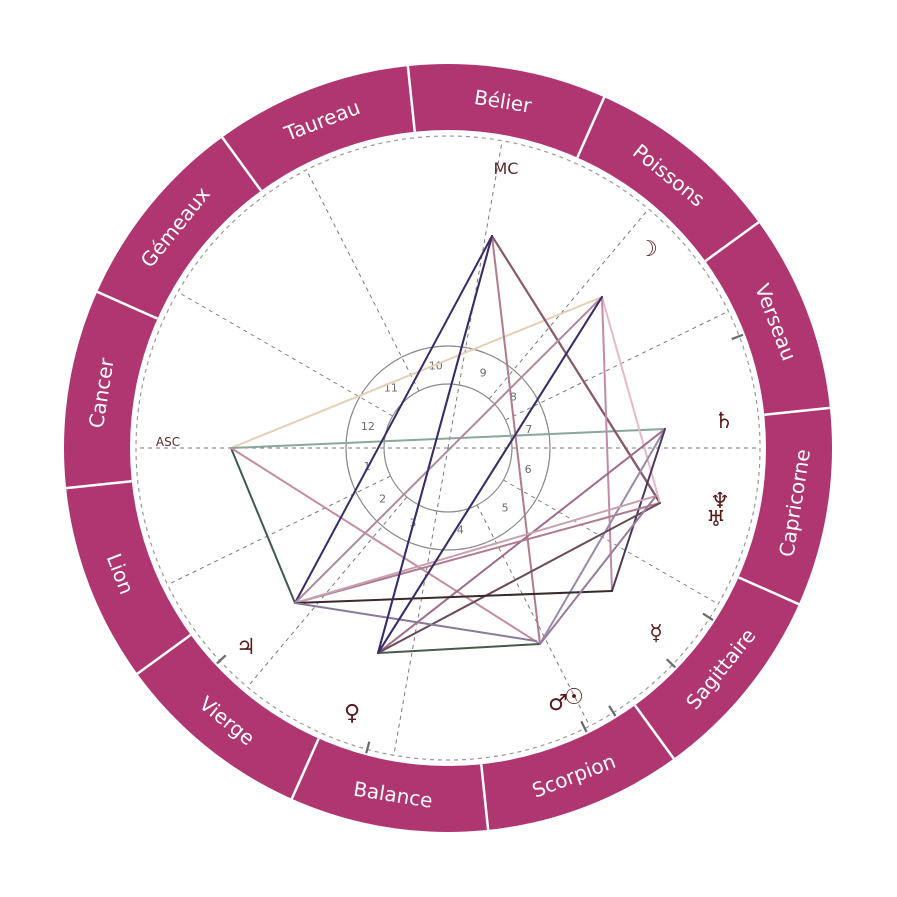 The height and width of the screenshot is (897, 897). I want to click on house-number: 7, so click(528, 429).